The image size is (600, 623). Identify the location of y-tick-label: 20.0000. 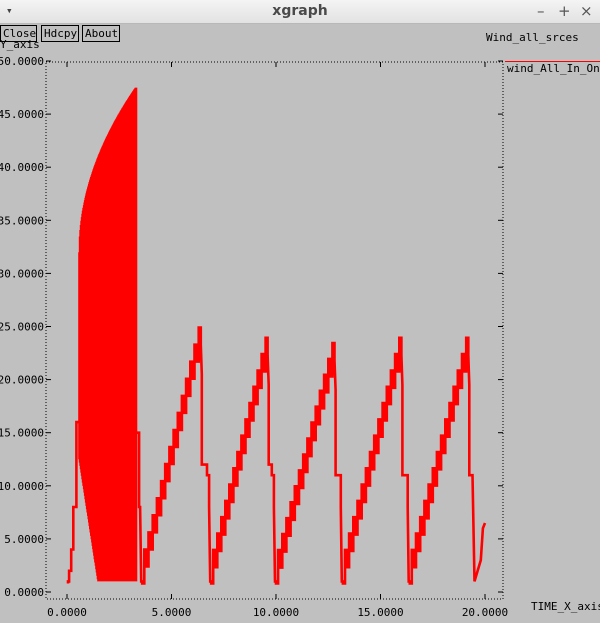
(22, 380).